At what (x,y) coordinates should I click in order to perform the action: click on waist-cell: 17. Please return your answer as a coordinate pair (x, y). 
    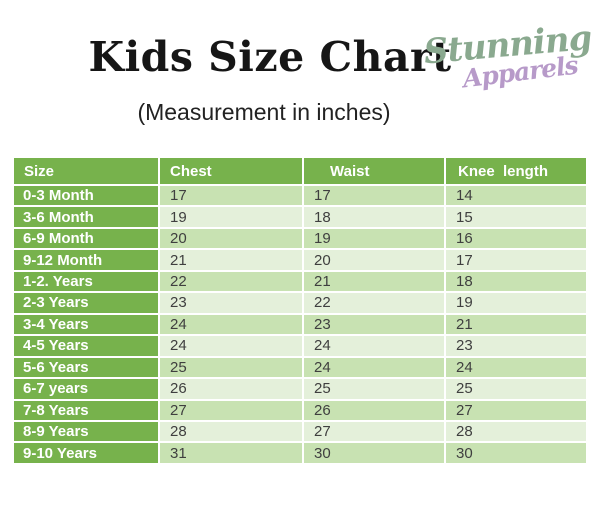
    Looking at the image, I should click on (374, 196).